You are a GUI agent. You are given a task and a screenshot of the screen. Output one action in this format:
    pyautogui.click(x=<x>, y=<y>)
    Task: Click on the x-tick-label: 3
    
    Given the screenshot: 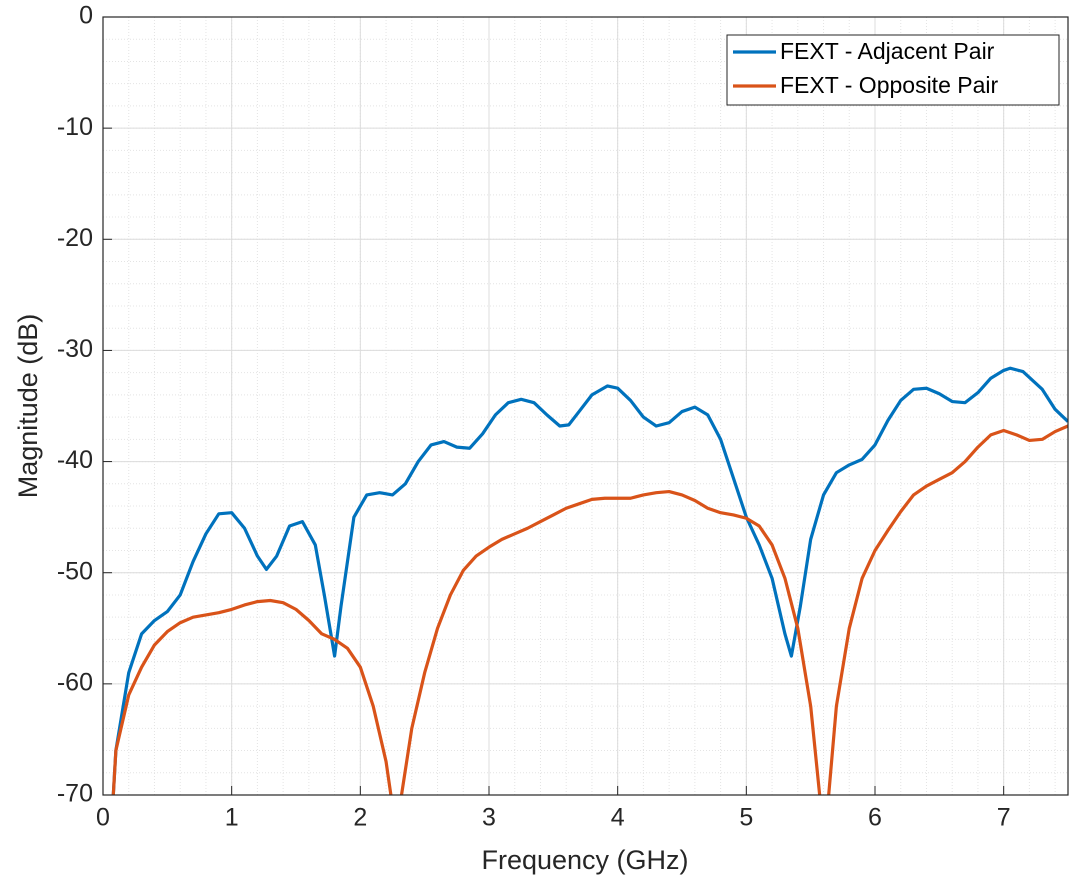 What is the action you would take?
    pyautogui.click(x=489, y=818)
    